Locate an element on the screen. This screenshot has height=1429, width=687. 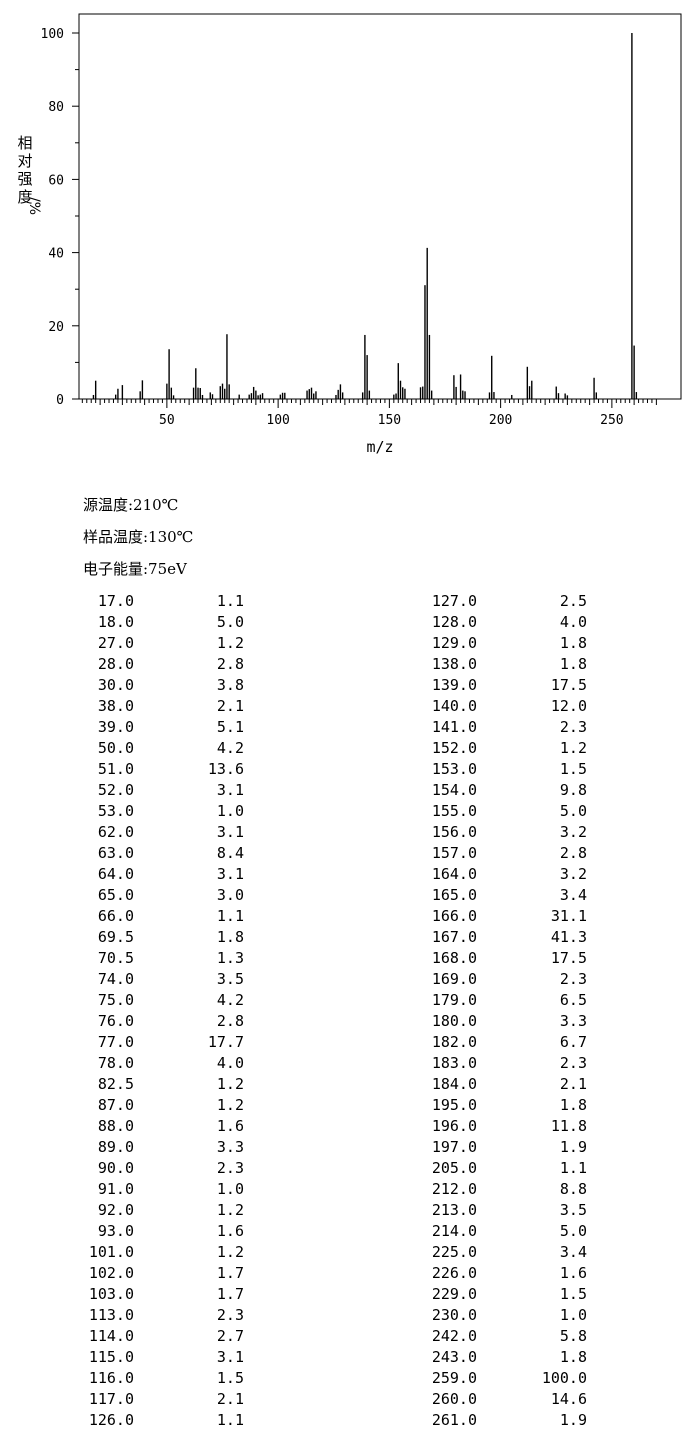
peak-intensity: 1.6 is located at coordinates (230, 1231).